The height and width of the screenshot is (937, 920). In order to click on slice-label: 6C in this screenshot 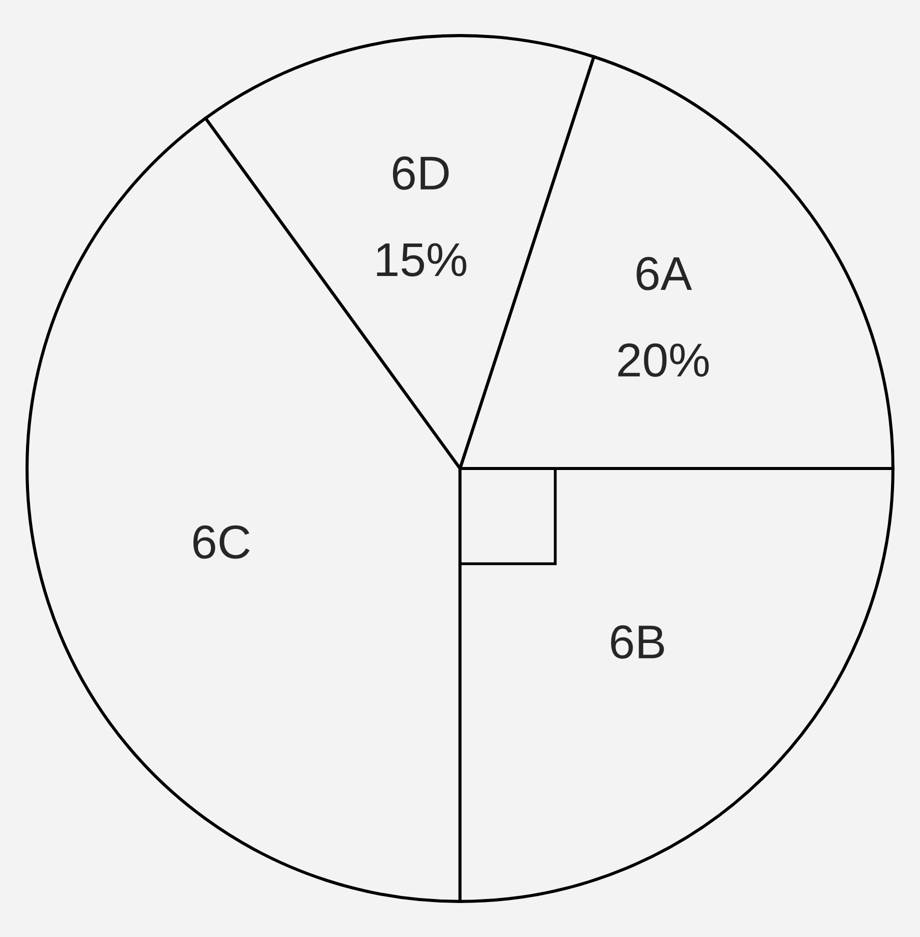, I will do `click(221, 542)`.